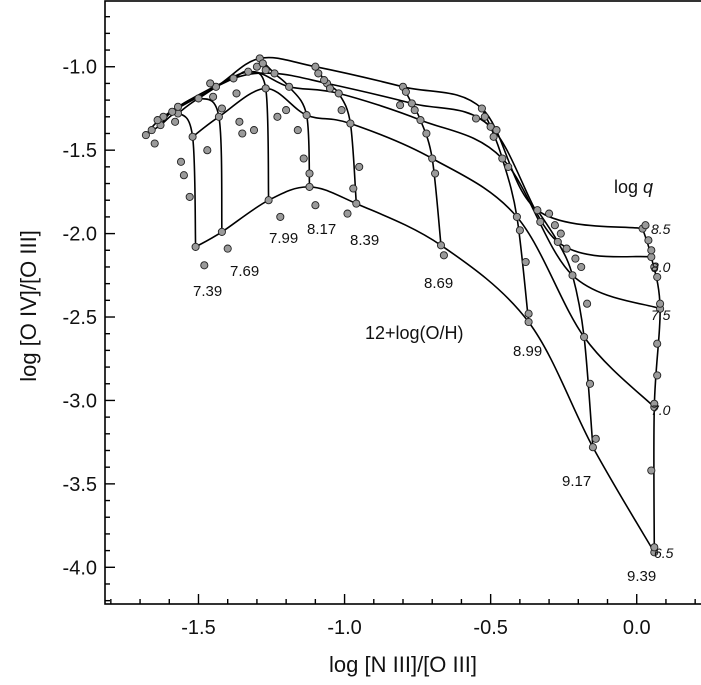 The width and height of the screenshot is (701, 685). What do you see at coordinates (80, 235) in the screenshot?
I see `y-tick-label: -2.0` at bounding box center [80, 235].